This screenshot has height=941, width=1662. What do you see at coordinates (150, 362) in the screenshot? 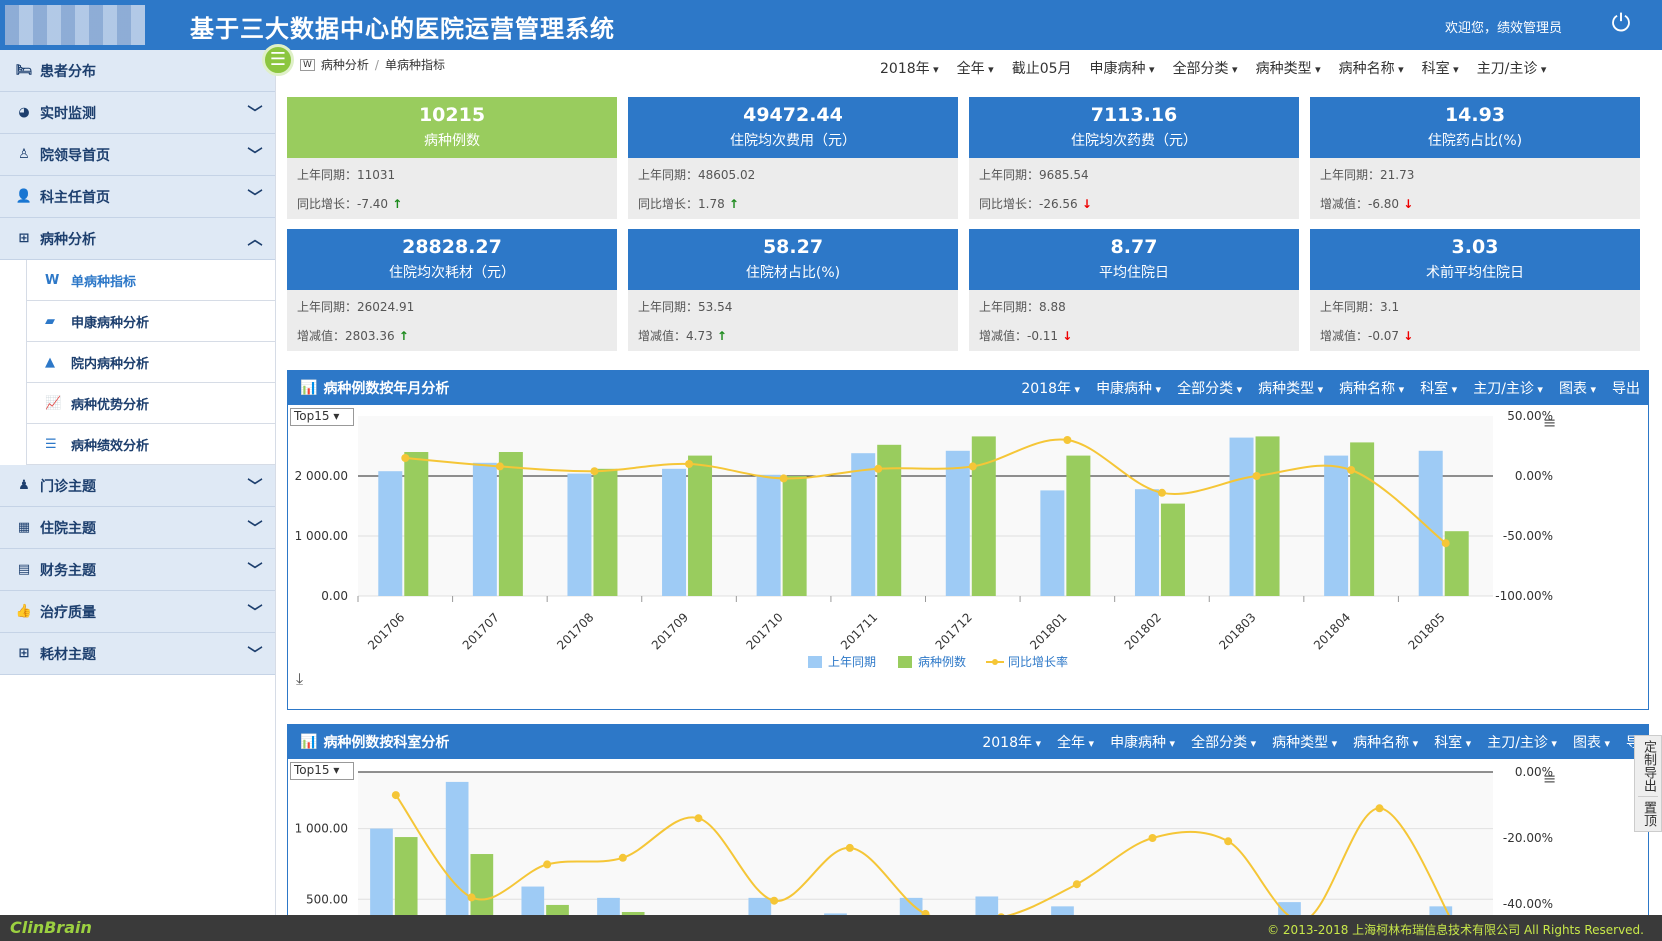
I see `sidebar-subitem: ▲ 院内病种分析` at bounding box center [150, 362].